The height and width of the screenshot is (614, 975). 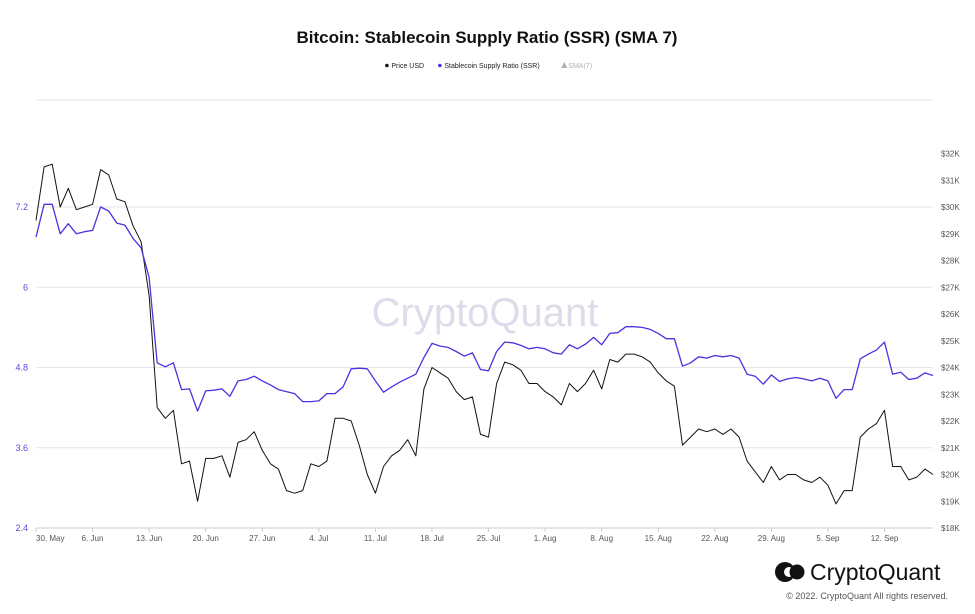 I want to click on x-tick-label: 18. Jul, so click(x=432, y=538).